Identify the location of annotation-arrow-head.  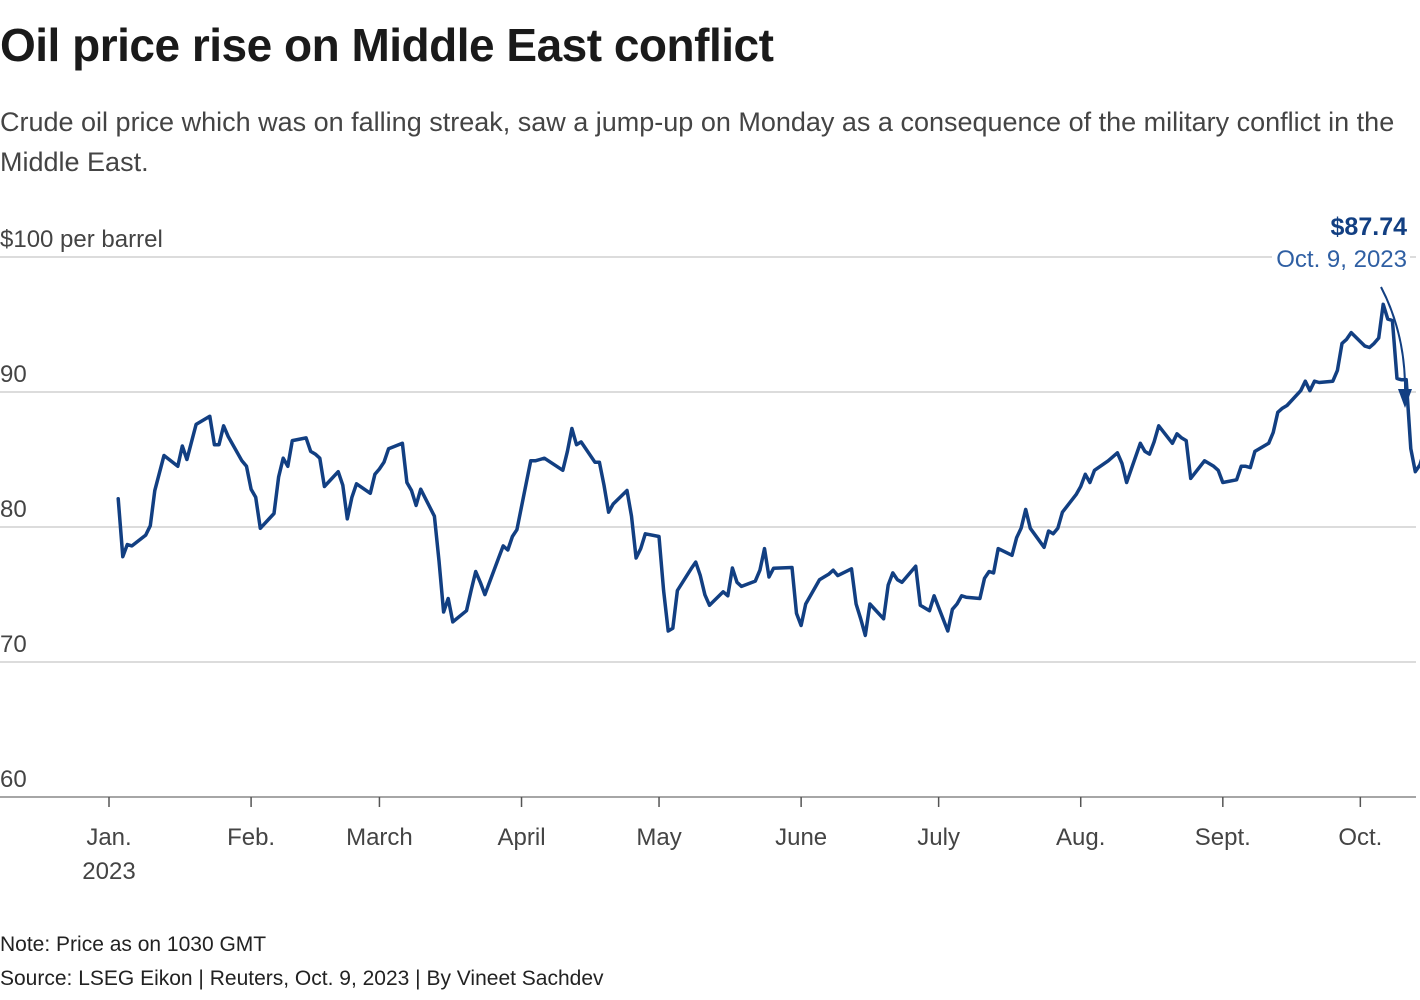
(1405, 398).